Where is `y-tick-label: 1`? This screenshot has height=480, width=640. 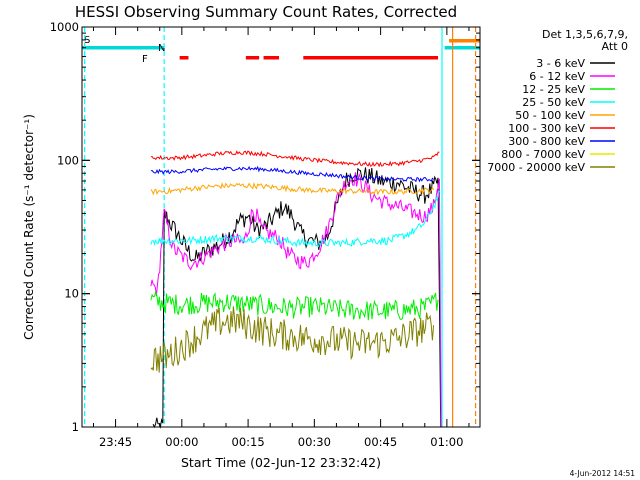 y-tick-label: 1 is located at coordinates (75, 427).